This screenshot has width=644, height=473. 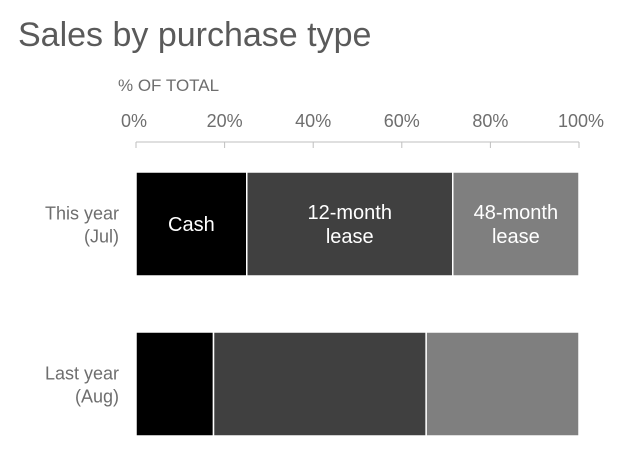 I want to click on segment-label: 48-month lease, so click(x=516, y=225).